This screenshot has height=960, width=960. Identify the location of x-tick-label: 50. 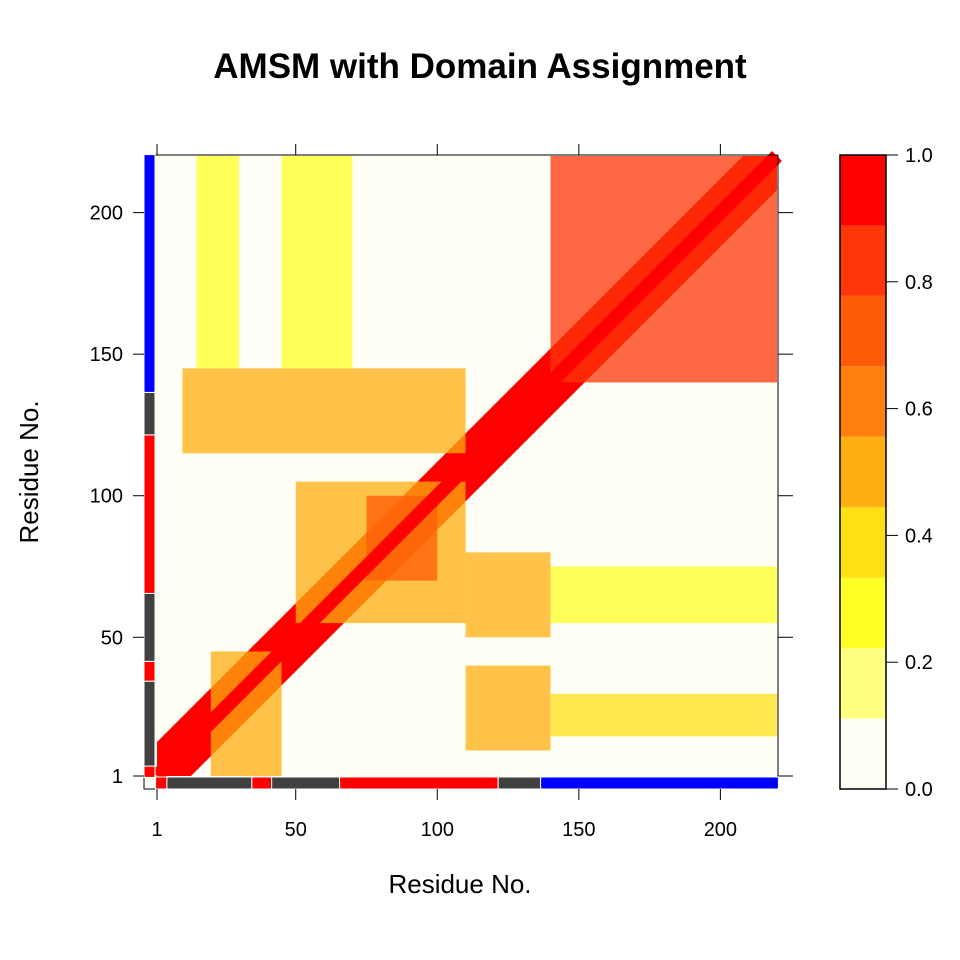
(296, 830).